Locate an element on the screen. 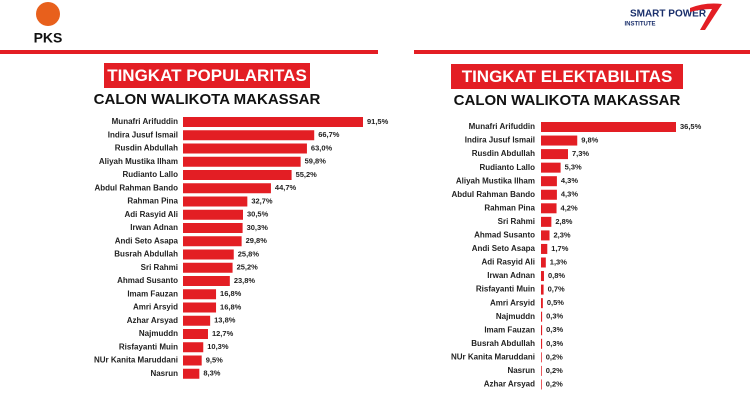 This screenshot has height=400, width=750. value-label: 23,8% is located at coordinates (245, 280).